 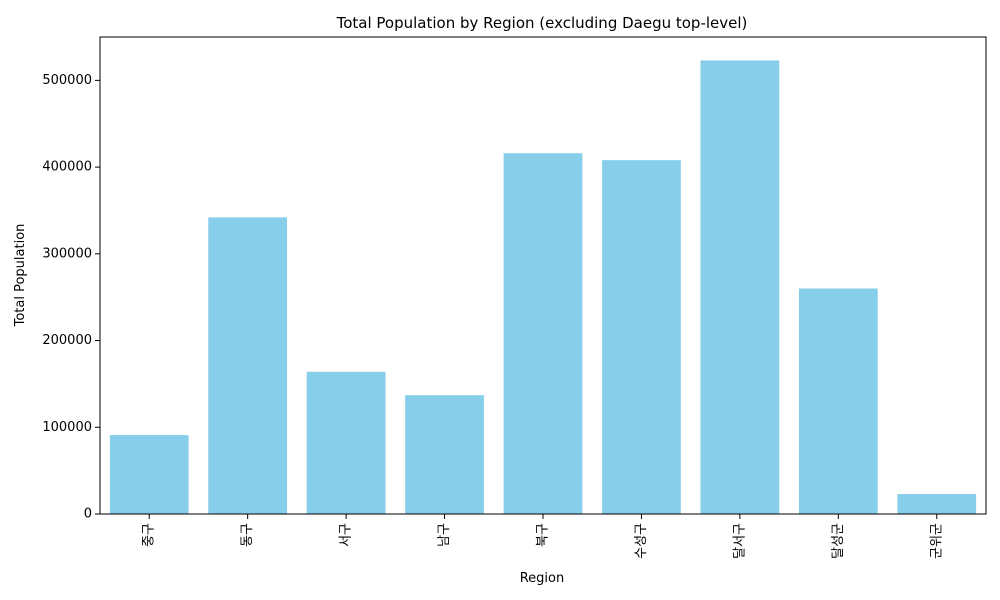 I want to click on y-tick-label: 0, so click(x=88, y=514).